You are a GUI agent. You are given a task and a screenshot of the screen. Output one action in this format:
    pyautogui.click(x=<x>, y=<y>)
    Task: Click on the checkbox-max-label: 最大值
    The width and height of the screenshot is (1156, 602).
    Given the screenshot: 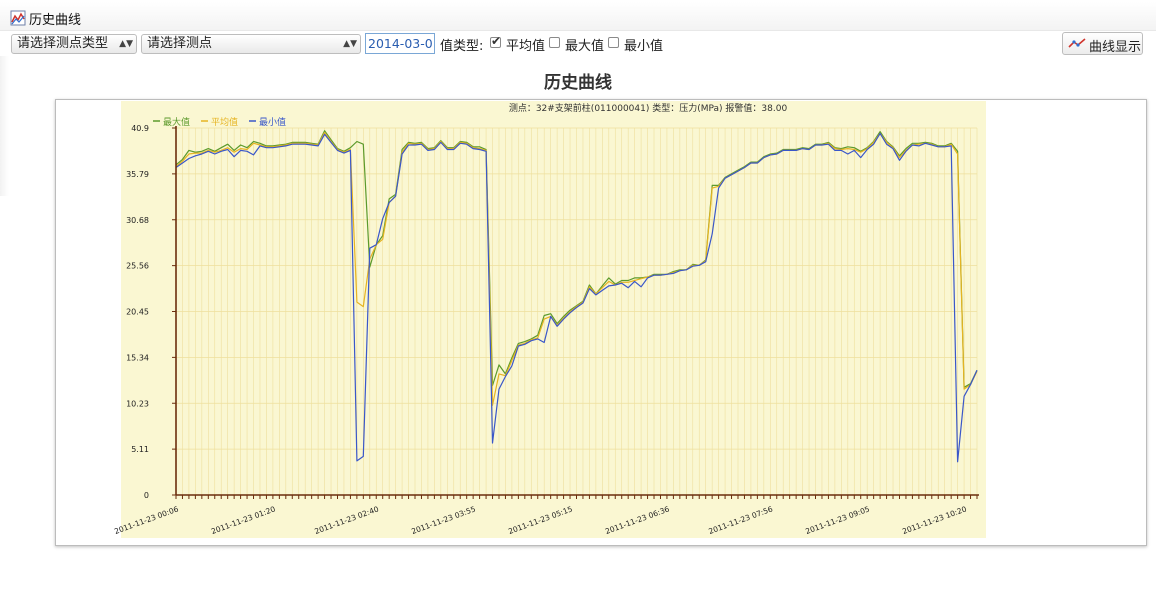 What is the action you would take?
    pyautogui.click(x=585, y=46)
    